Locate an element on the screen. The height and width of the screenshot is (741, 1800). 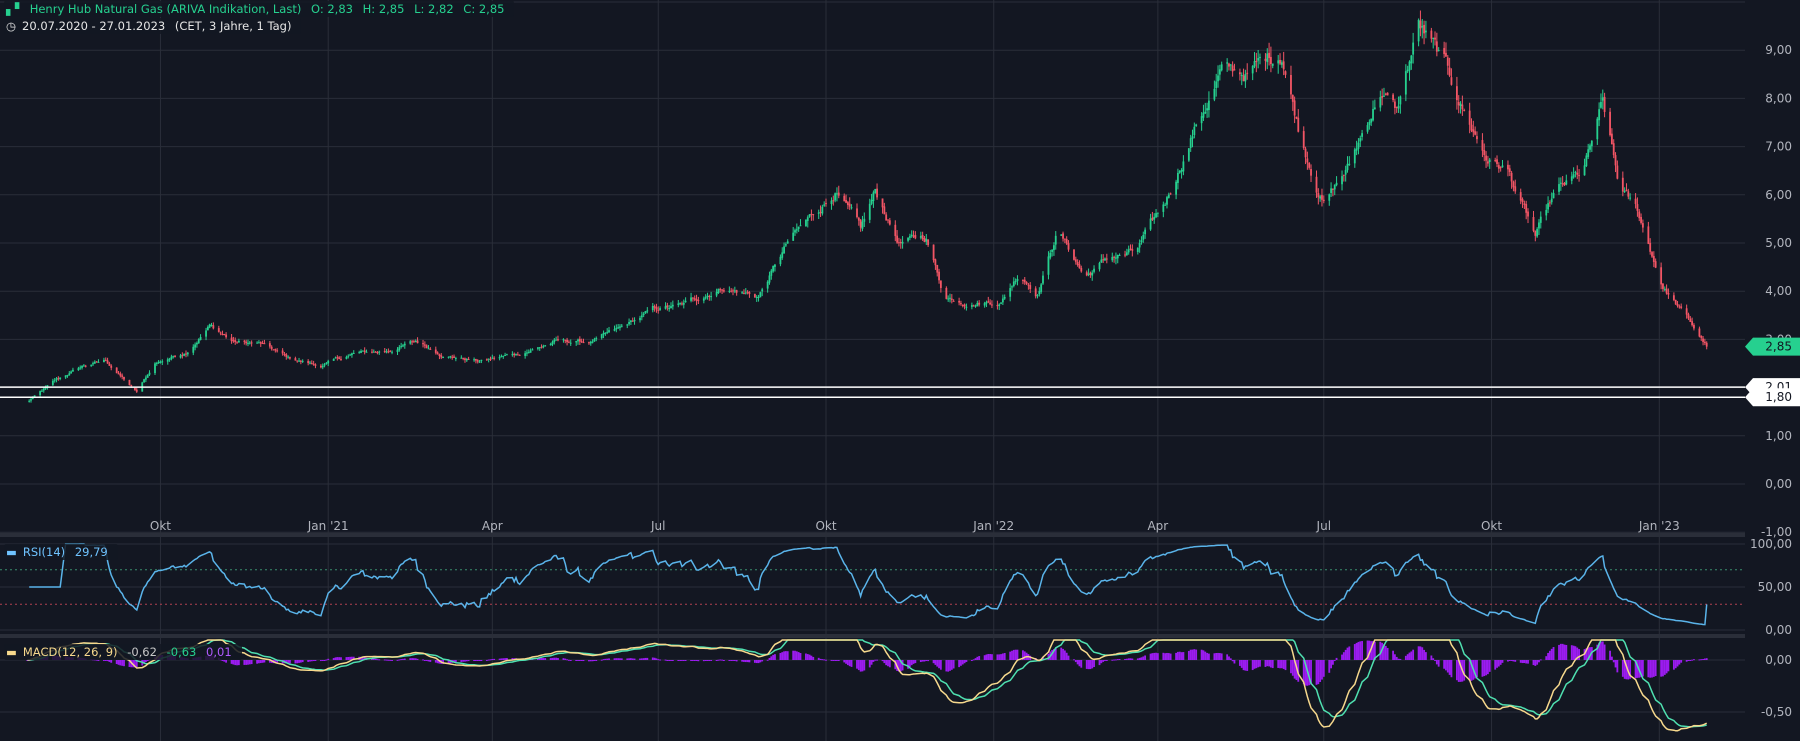
line-price-label-text: 1,80 is located at coordinates (1778, 397).